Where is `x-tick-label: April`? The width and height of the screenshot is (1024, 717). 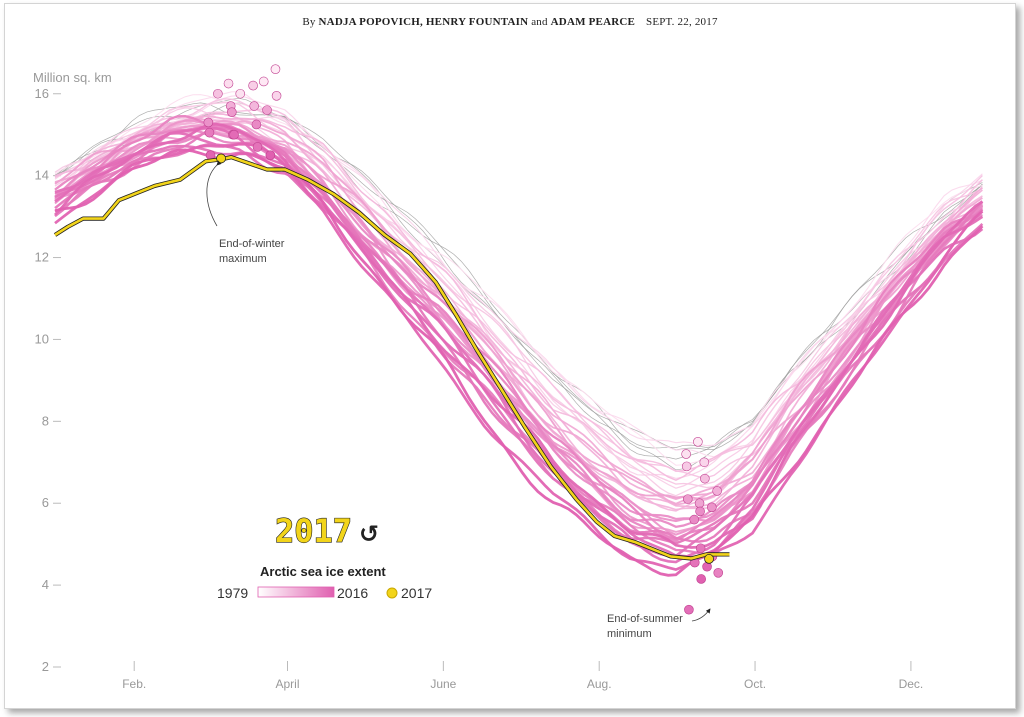 x-tick-label: April is located at coordinates (287, 684).